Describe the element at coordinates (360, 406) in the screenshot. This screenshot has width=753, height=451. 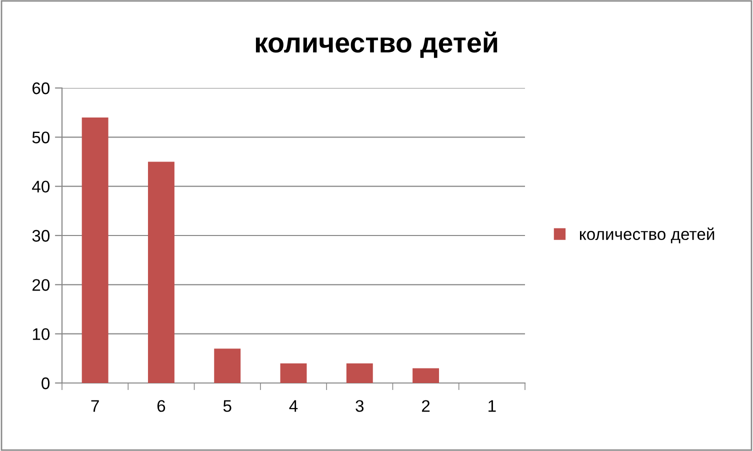
I see `x-tick-label: 3` at that location.